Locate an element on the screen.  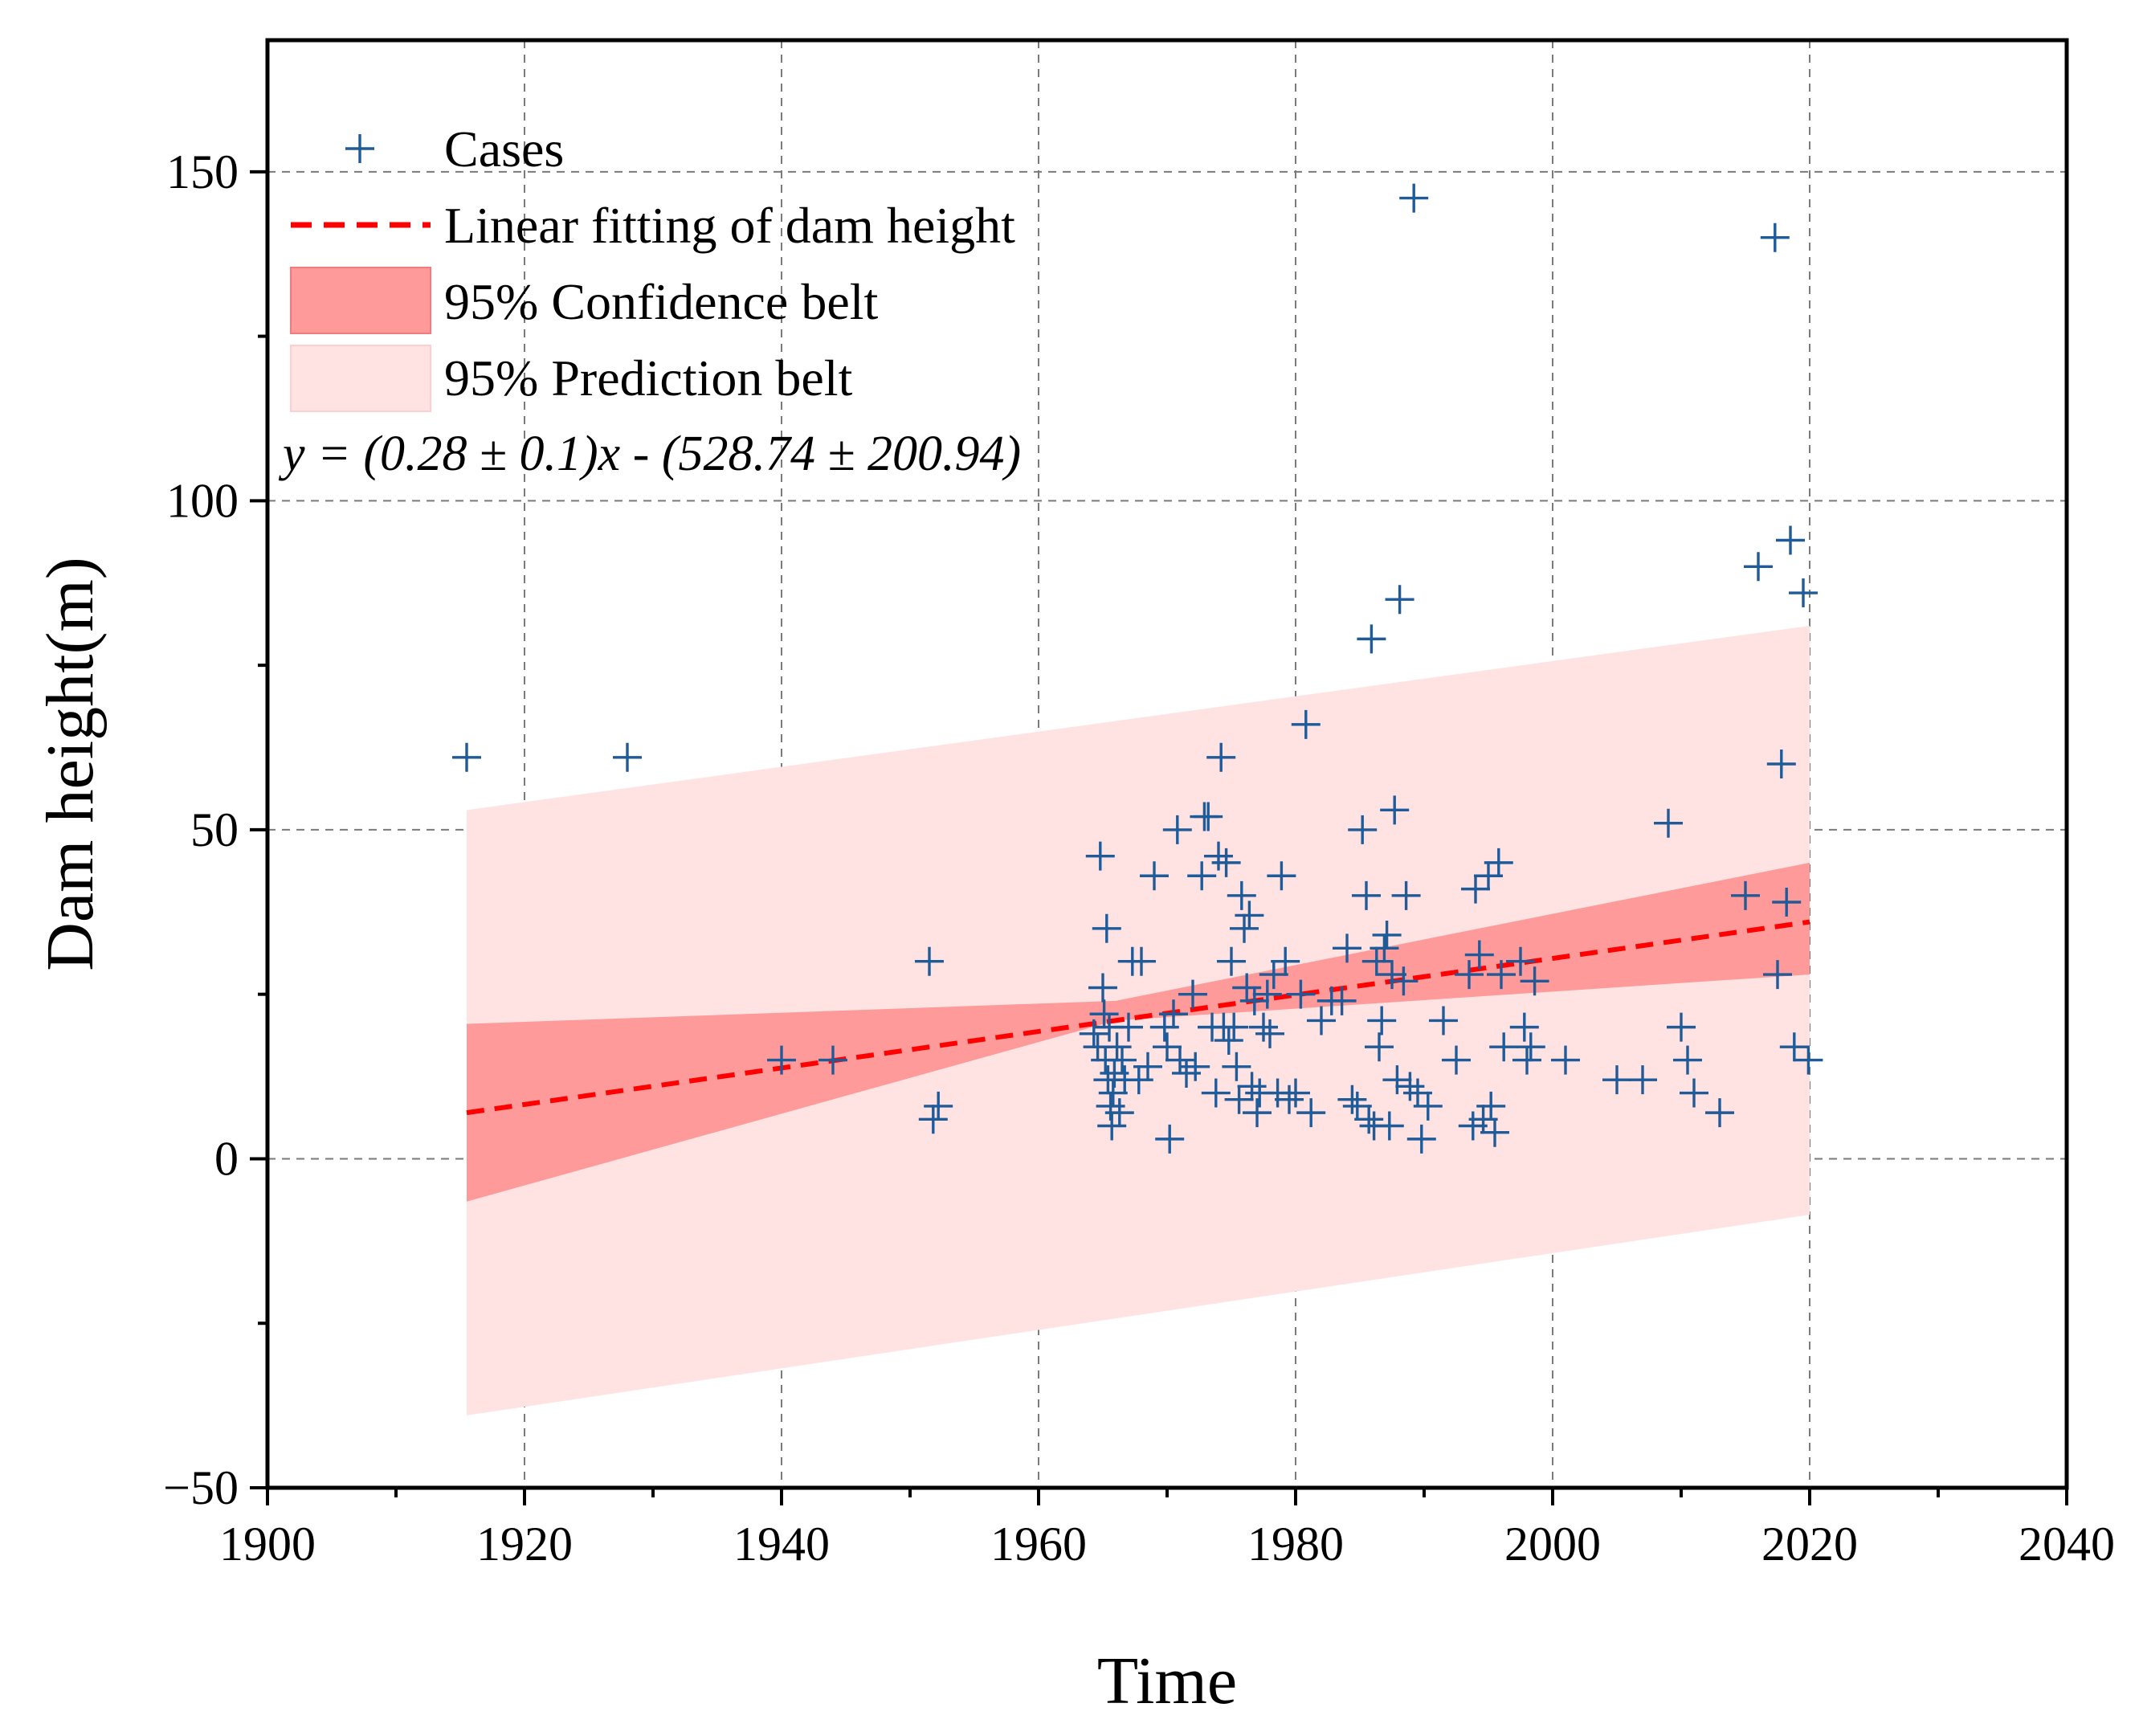
y-tick-label: 100 is located at coordinates (202, 500).